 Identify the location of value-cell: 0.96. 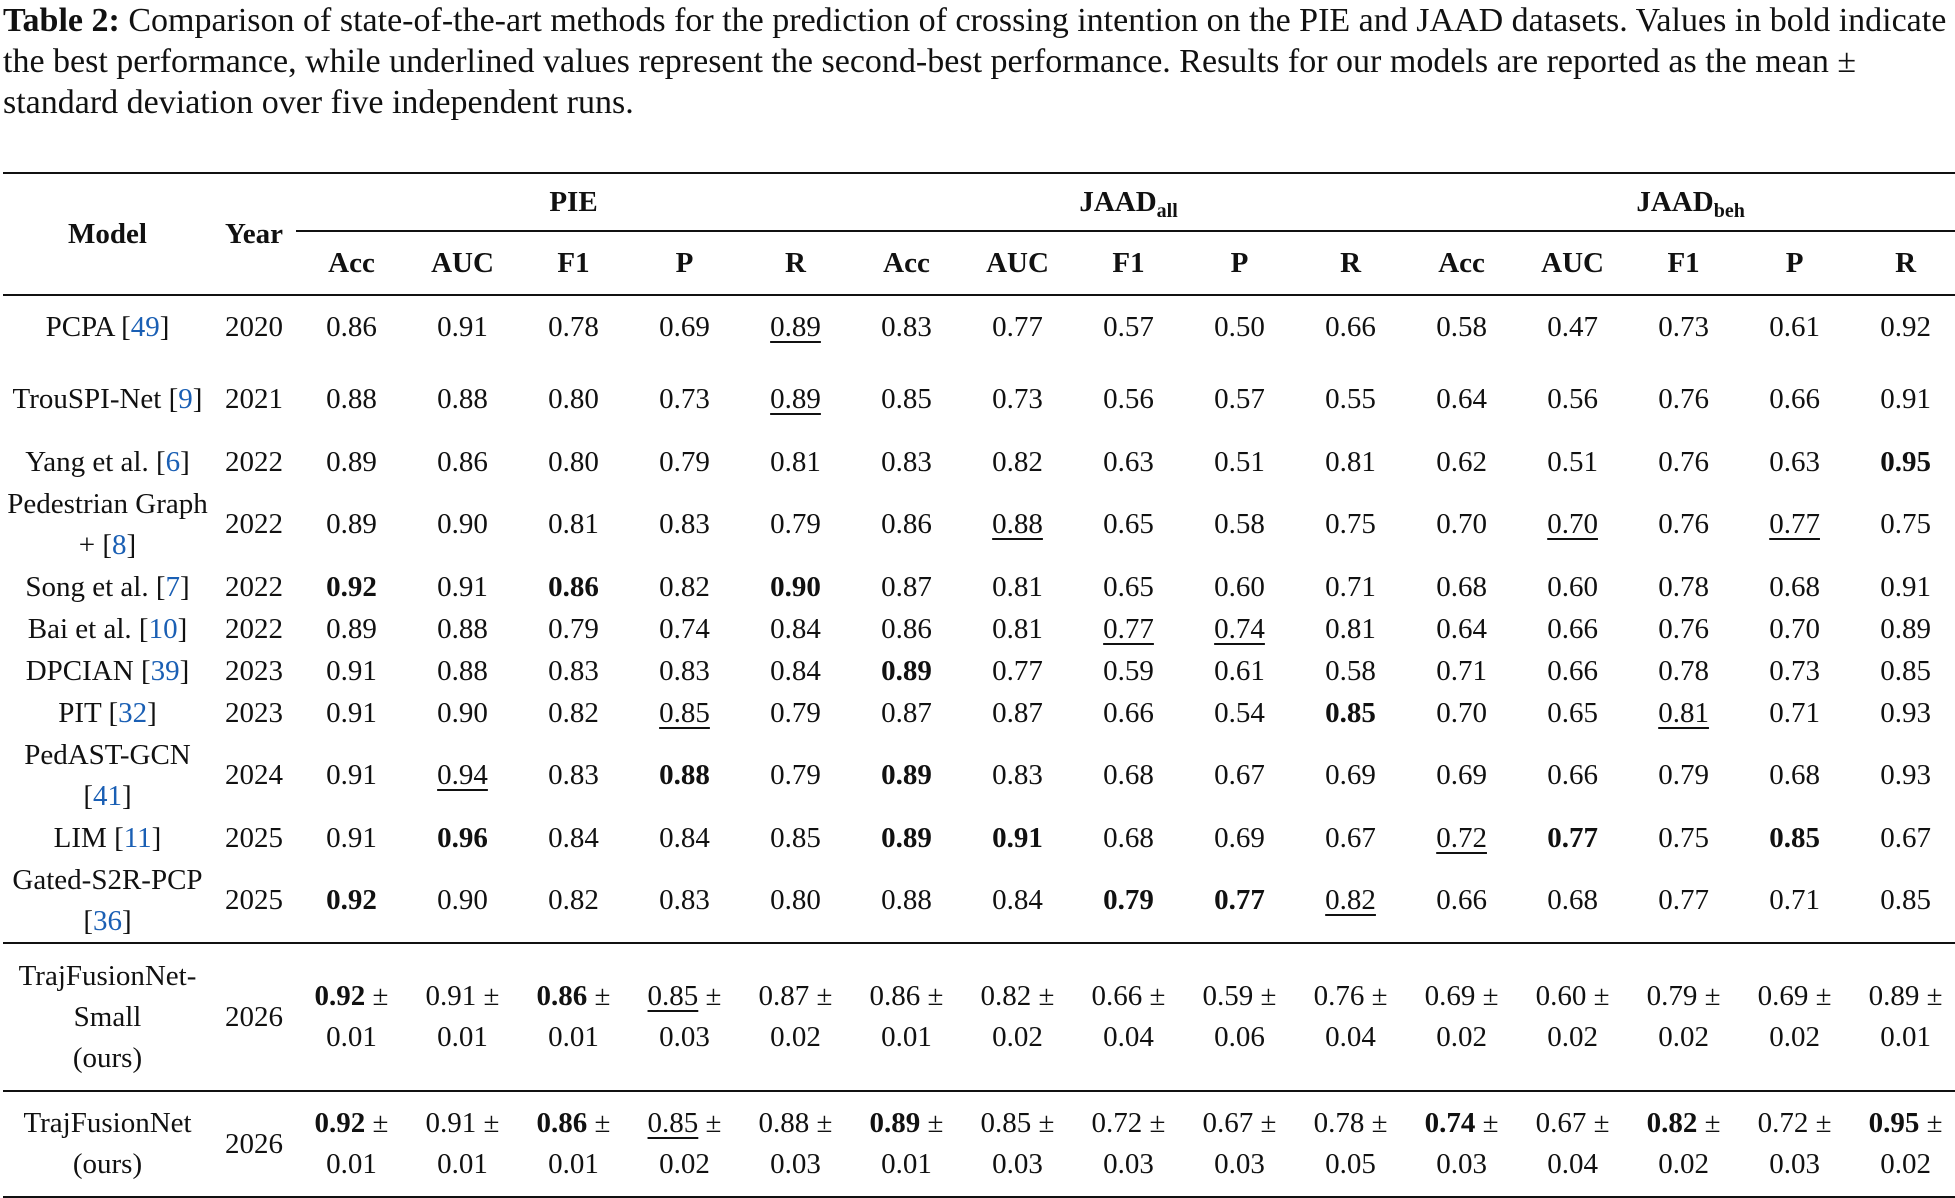
(462, 837).